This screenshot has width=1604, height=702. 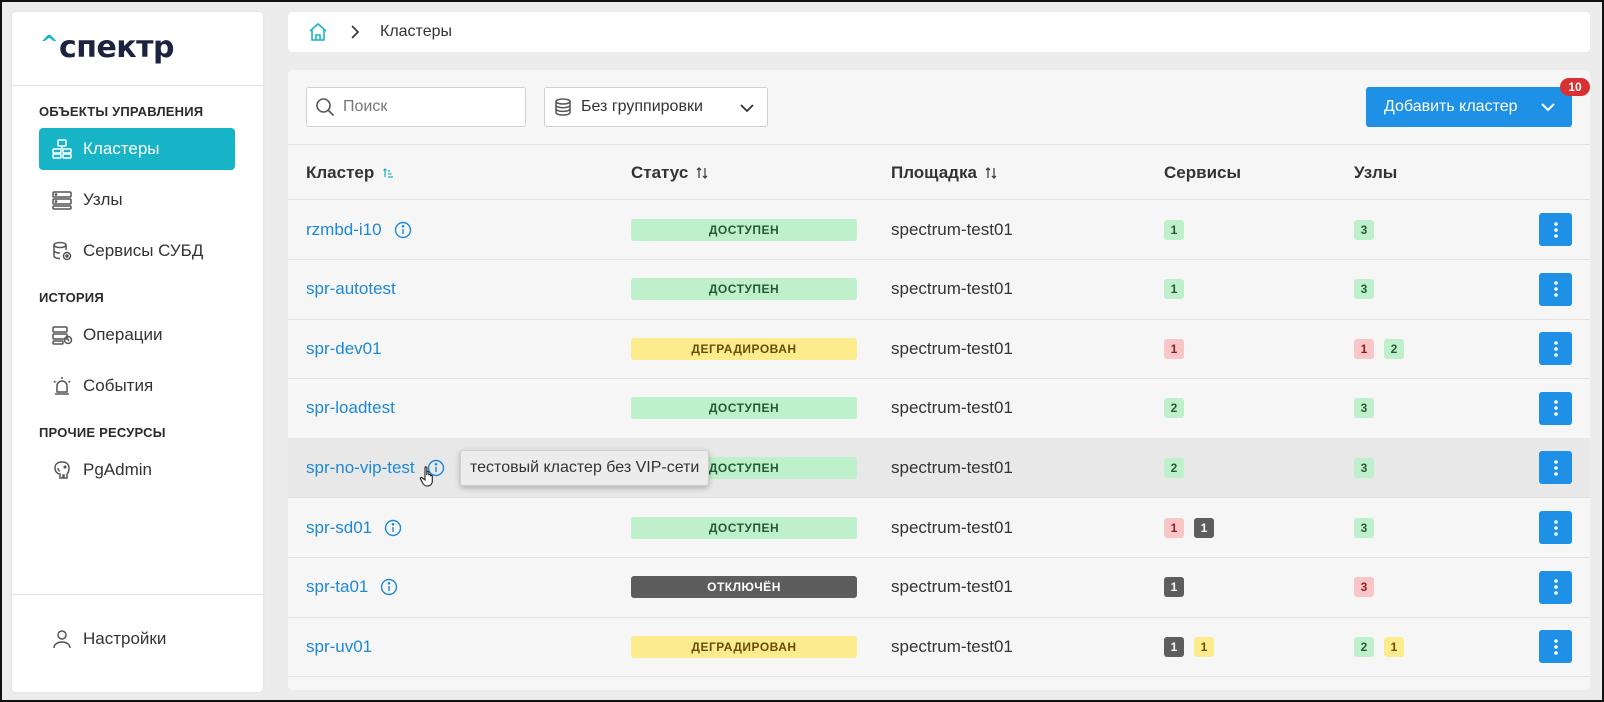 I want to click on home-icon, so click(x=318, y=32).